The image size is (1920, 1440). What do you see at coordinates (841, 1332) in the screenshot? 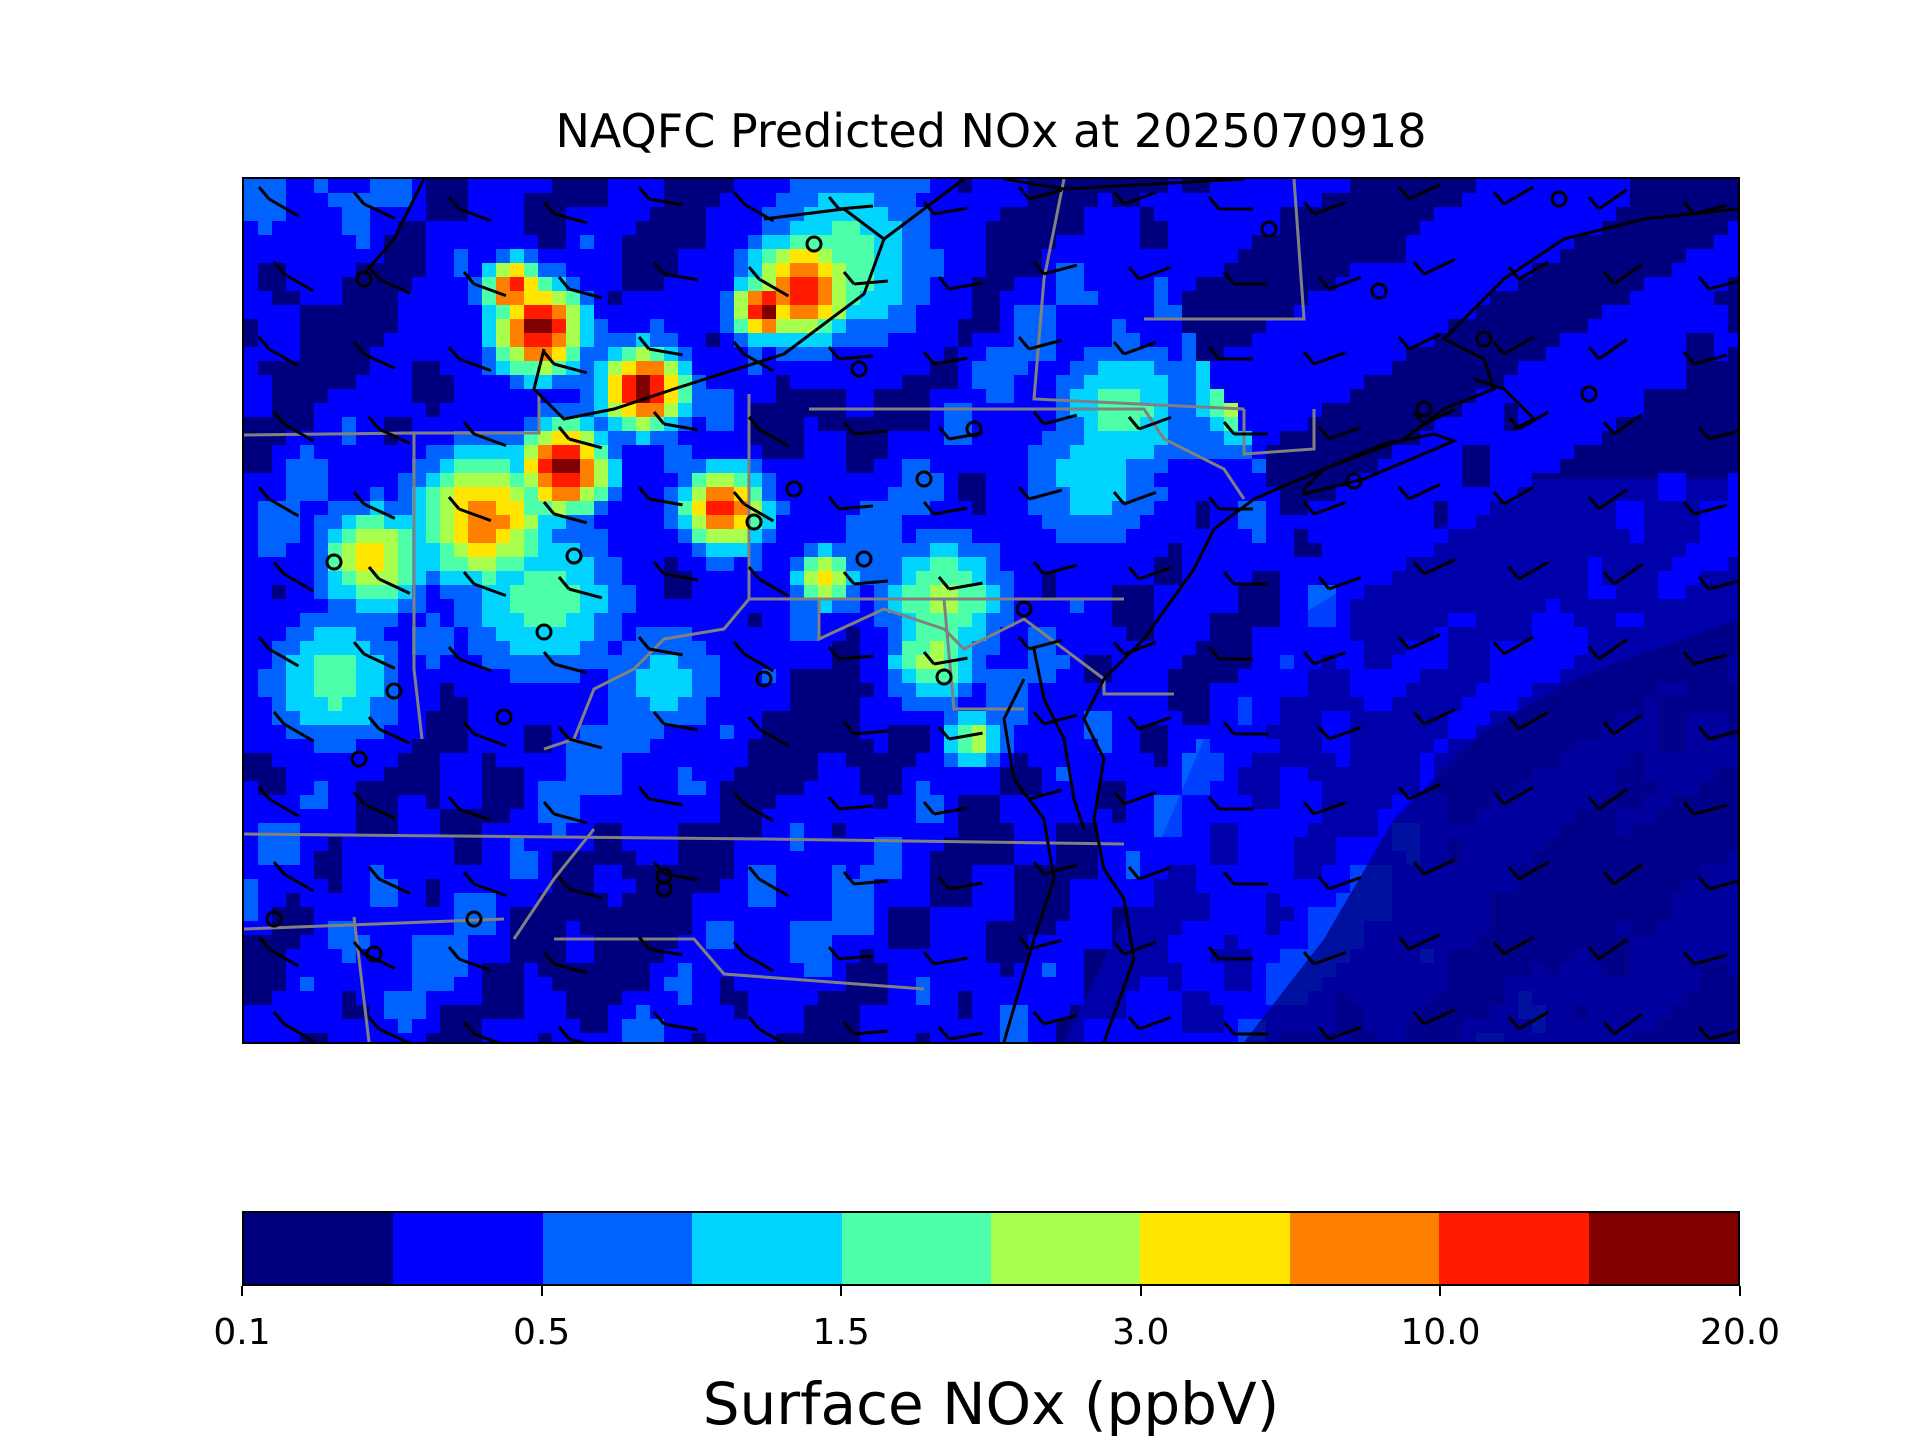
I see `colorbar-tick-label: 1.5` at bounding box center [841, 1332].